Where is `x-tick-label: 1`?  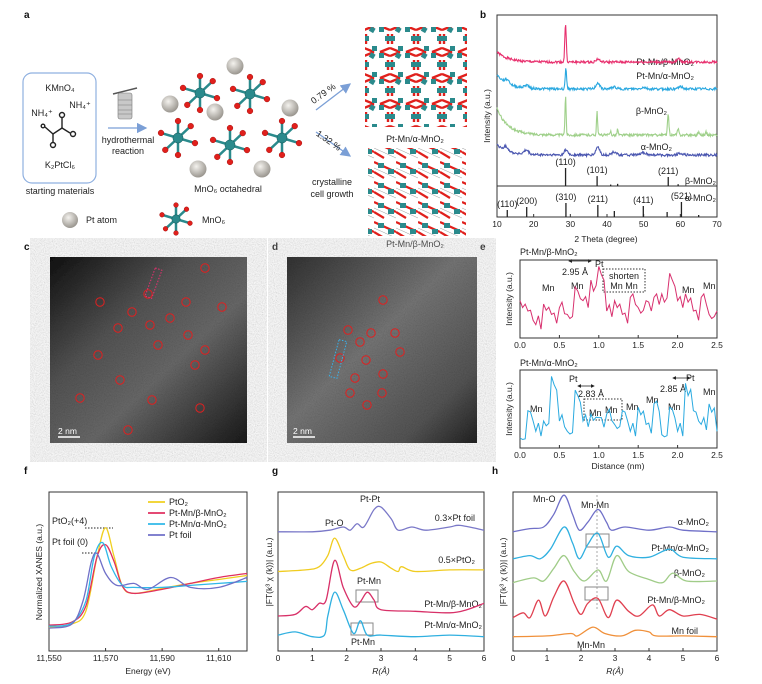
x-tick-label: 1 is located at coordinates (312, 658).